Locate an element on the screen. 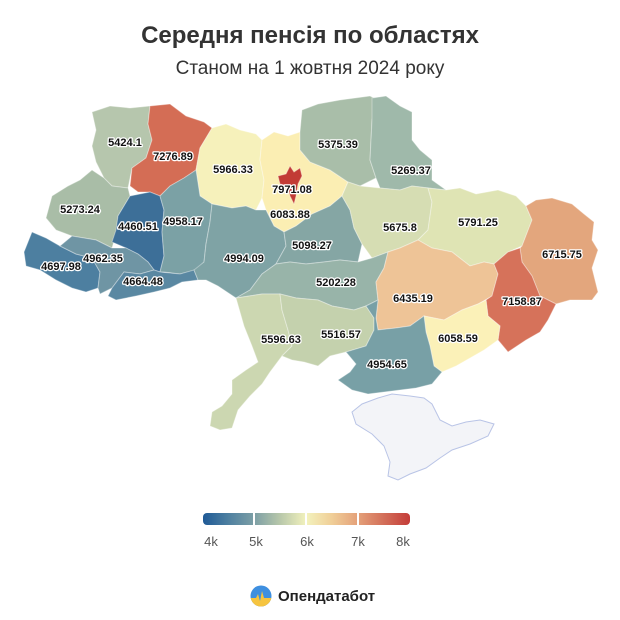 The width and height of the screenshot is (620, 620). label-mykolaiv: 5516.57 is located at coordinates (341, 335).